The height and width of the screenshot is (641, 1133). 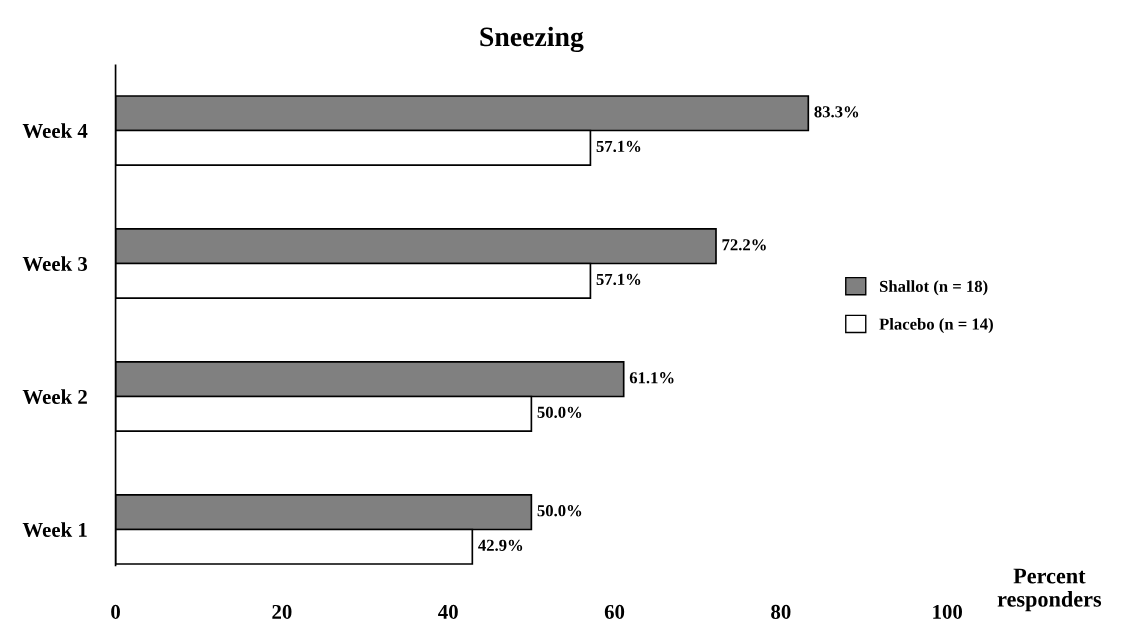 I want to click on data-label: 42.9%, so click(x=500, y=545).